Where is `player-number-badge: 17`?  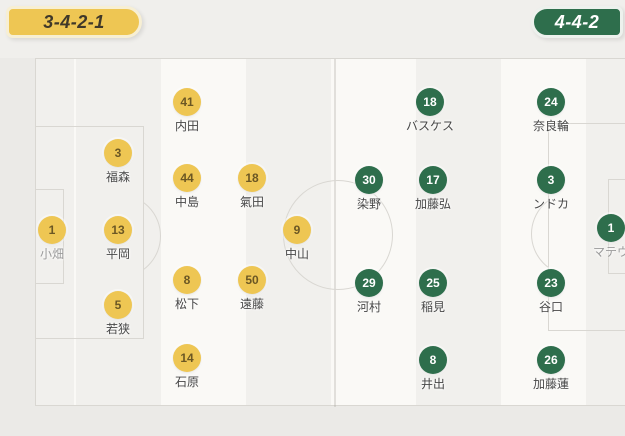 player-number-badge: 17 is located at coordinates (432, 180).